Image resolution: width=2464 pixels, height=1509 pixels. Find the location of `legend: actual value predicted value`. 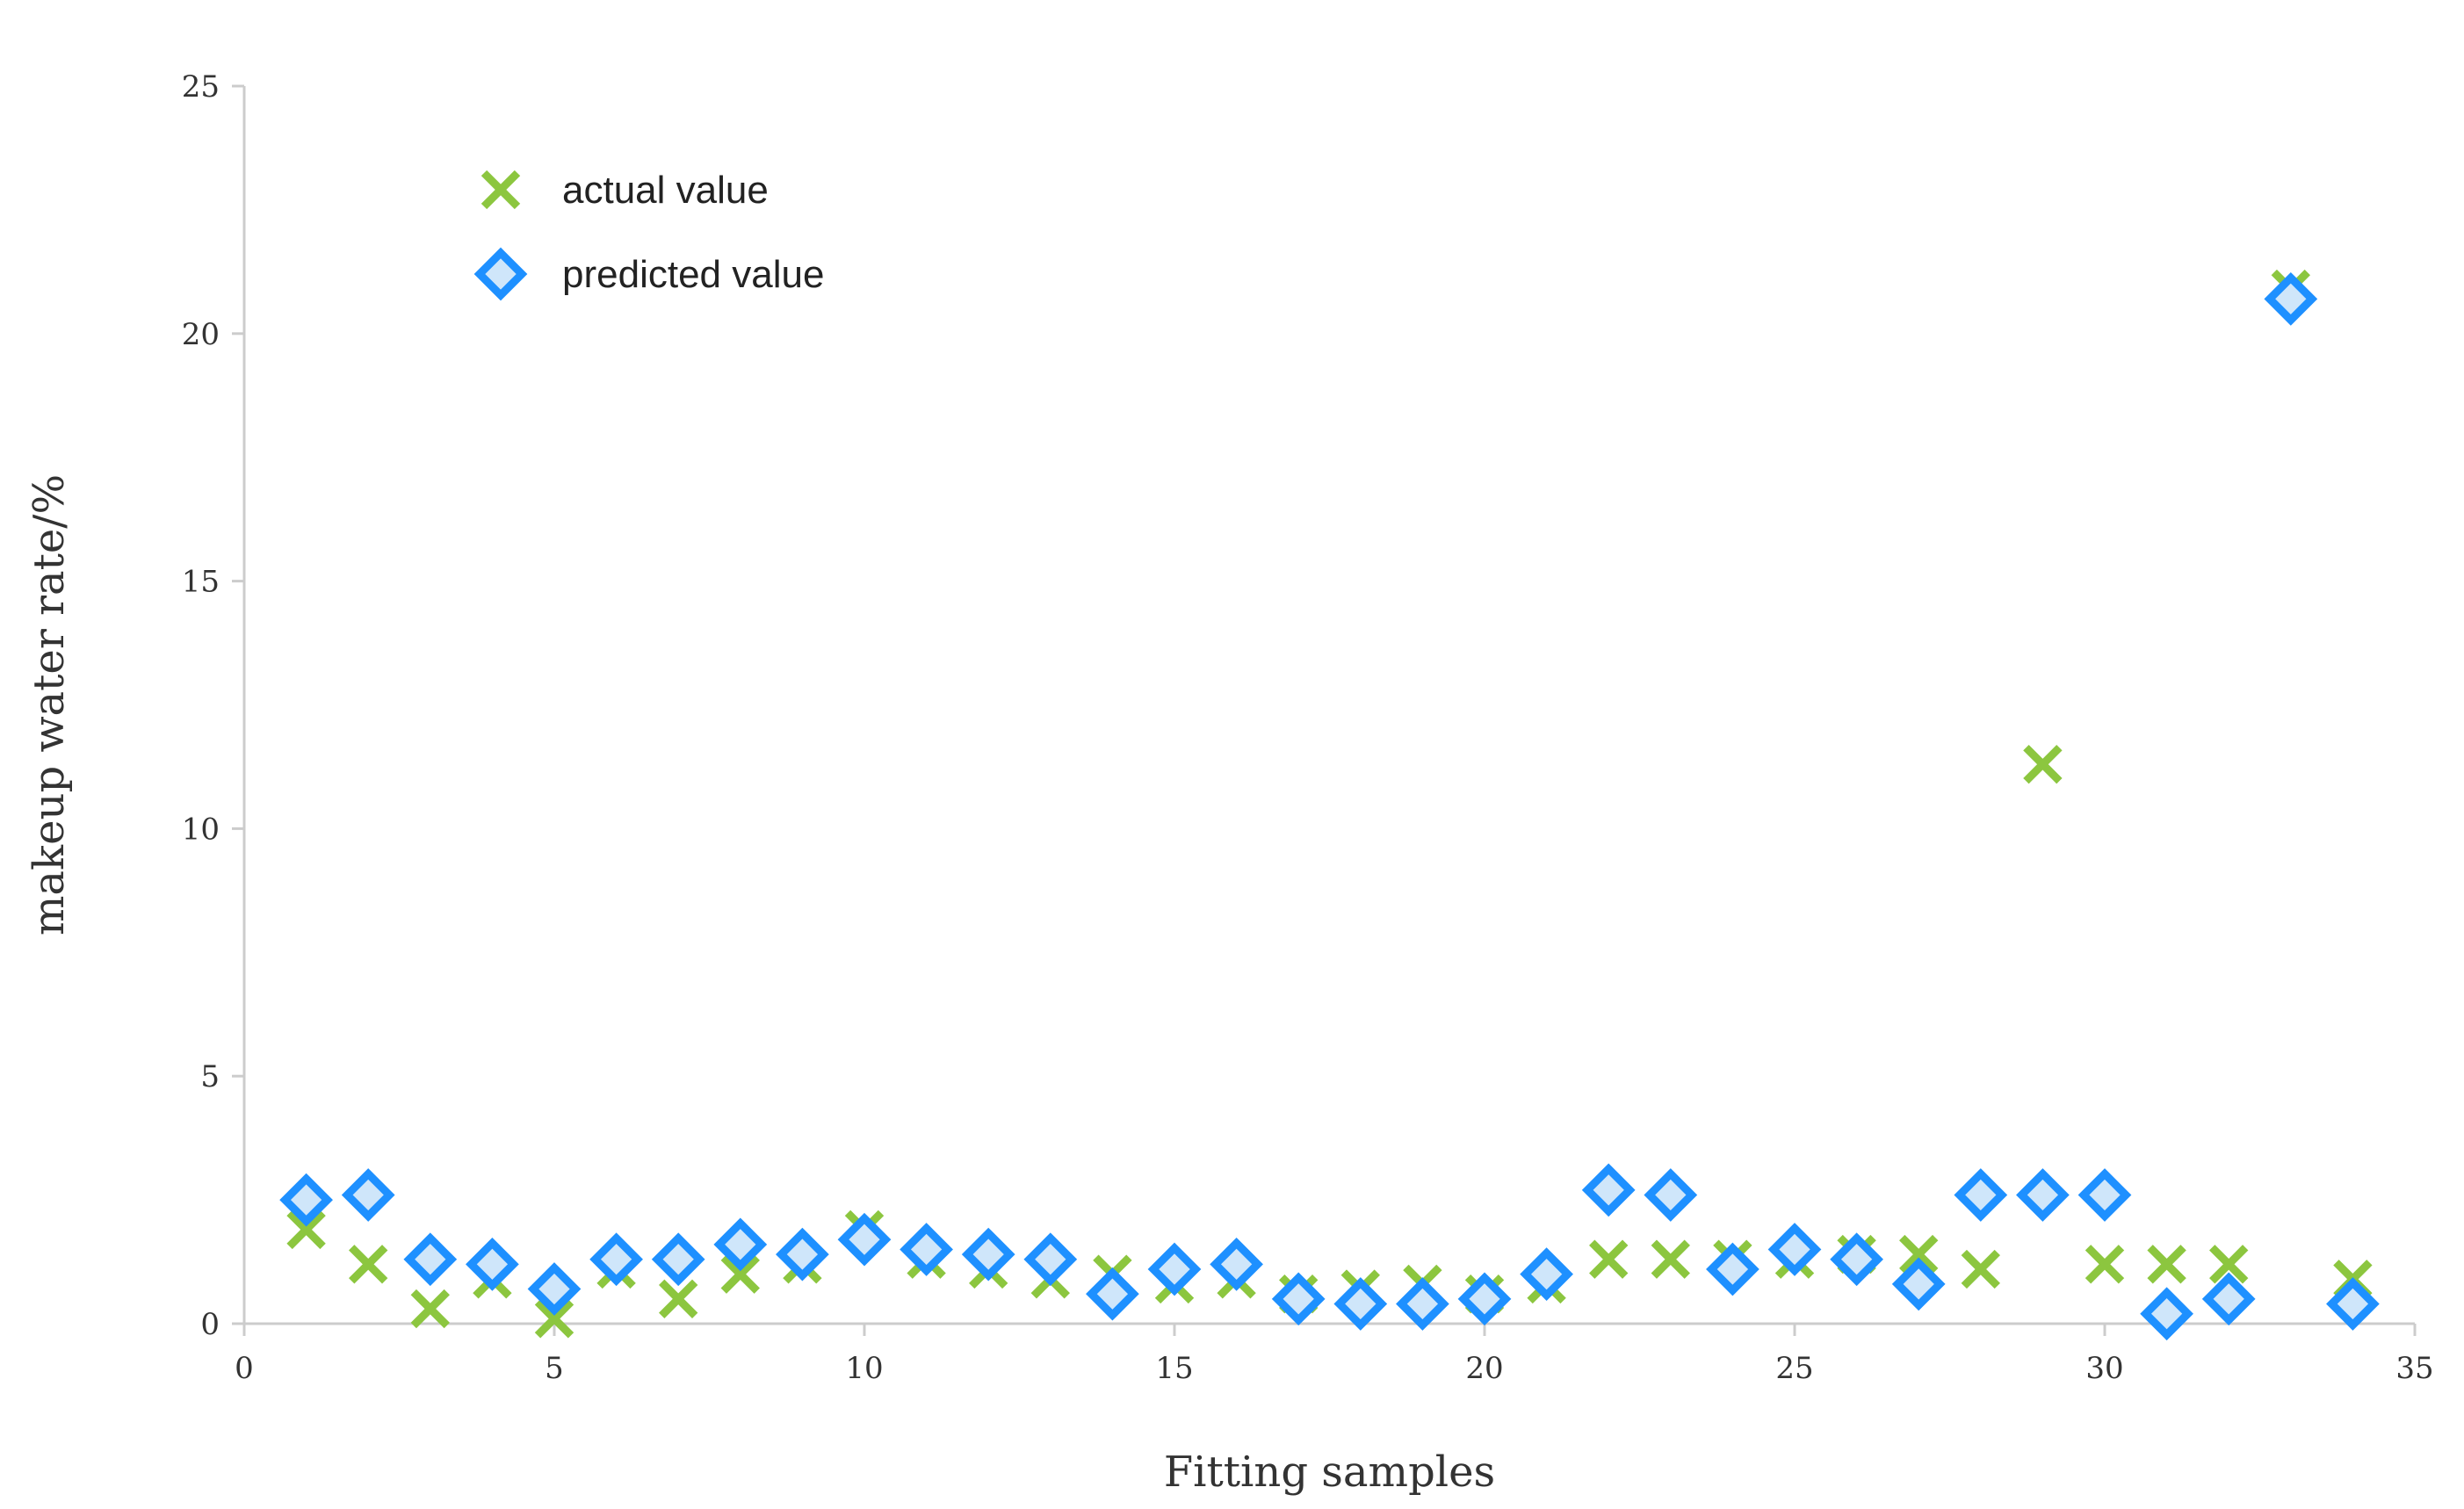

legend: actual value predicted value is located at coordinates (648, 235).